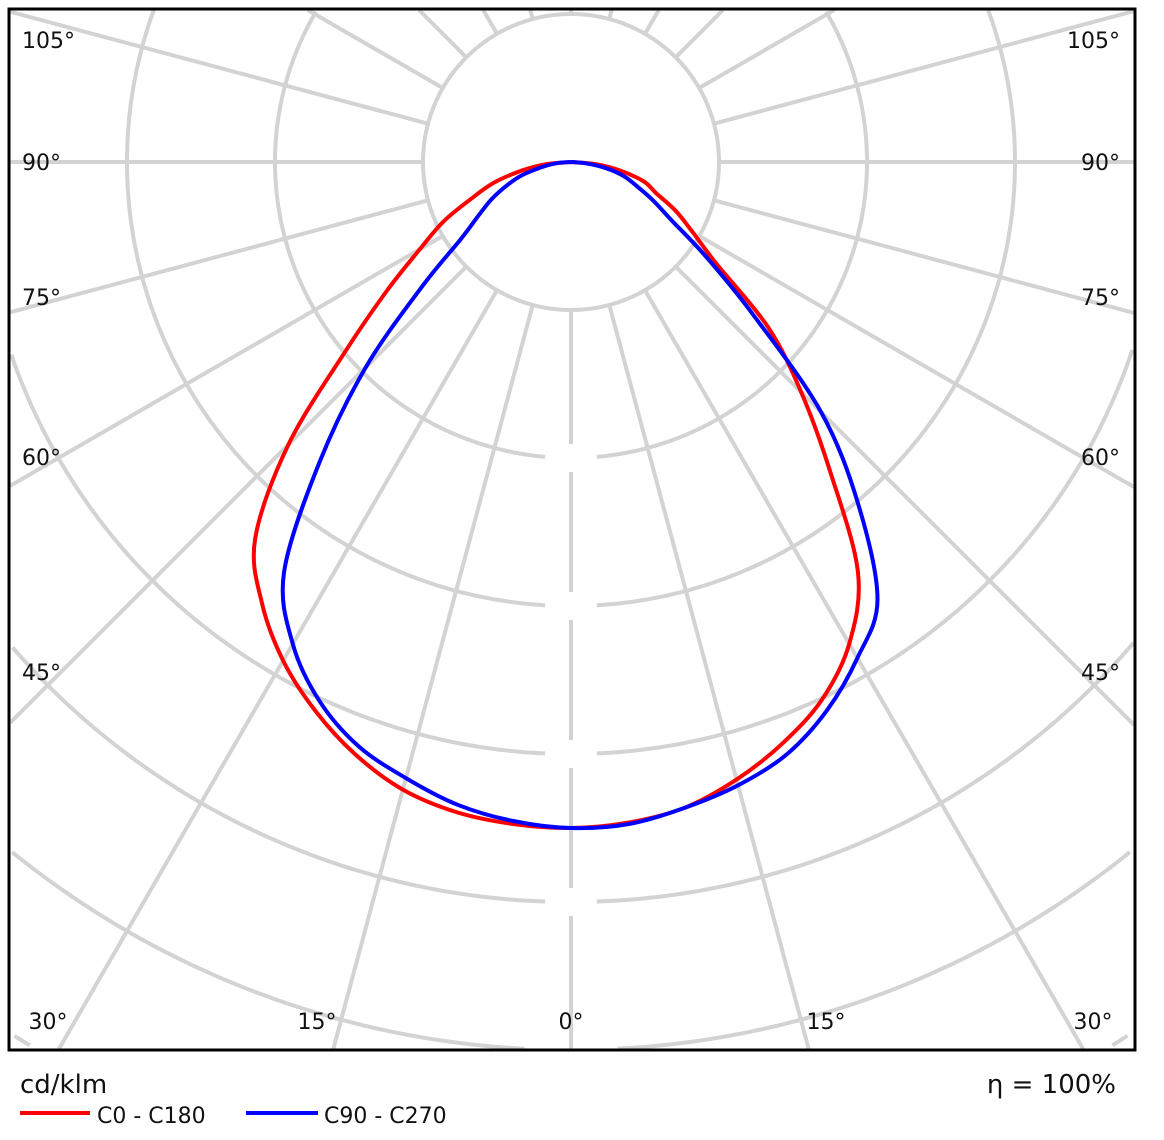  What do you see at coordinates (826, 1022) in the screenshot?
I see `angle-label-bottom-15-right: 15°` at bounding box center [826, 1022].